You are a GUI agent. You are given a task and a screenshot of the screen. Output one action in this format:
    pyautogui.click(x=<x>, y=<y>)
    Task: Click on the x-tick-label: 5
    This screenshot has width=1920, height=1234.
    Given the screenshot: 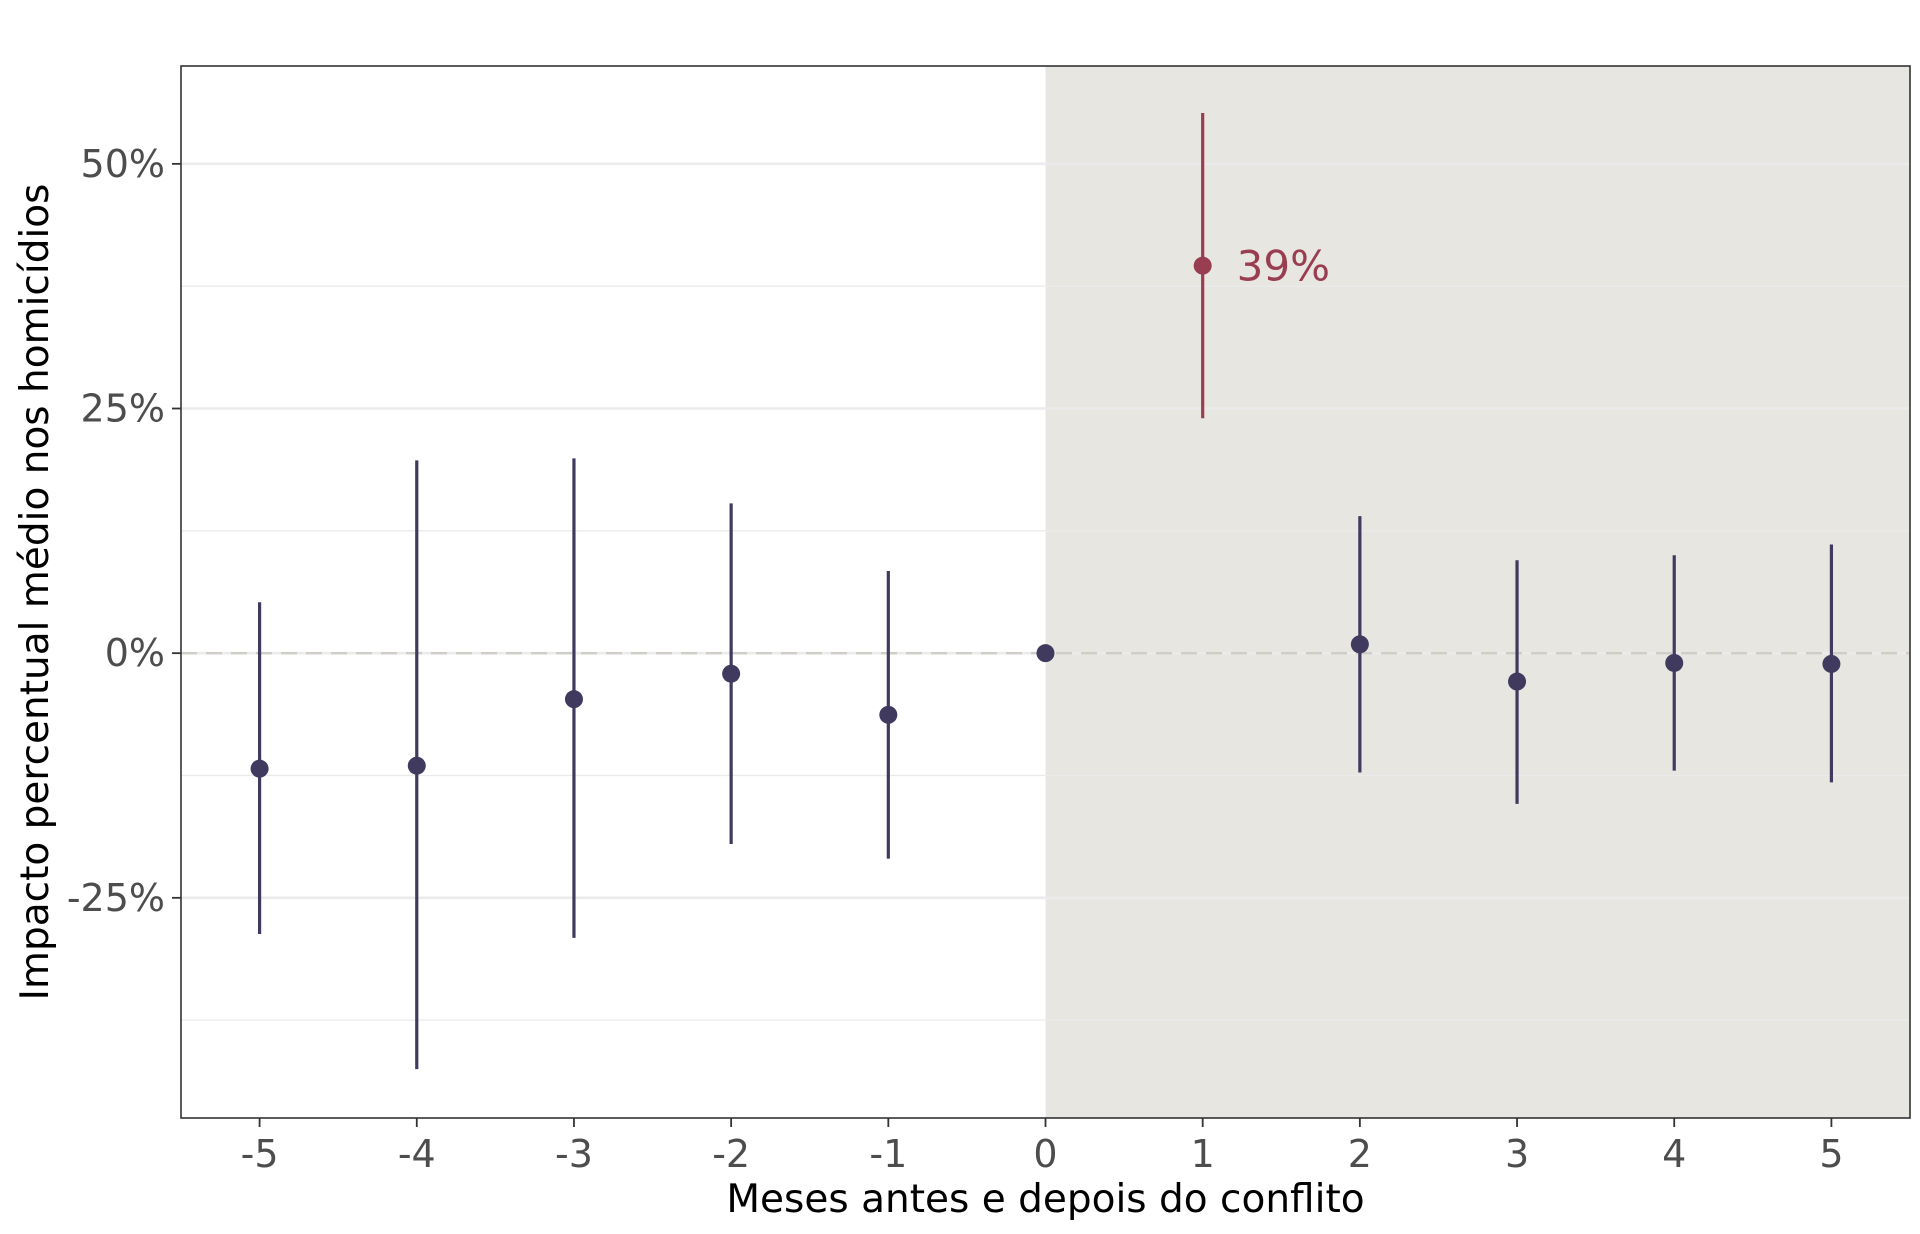 What is the action you would take?
    pyautogui.click(x=1831, y=1154)
    